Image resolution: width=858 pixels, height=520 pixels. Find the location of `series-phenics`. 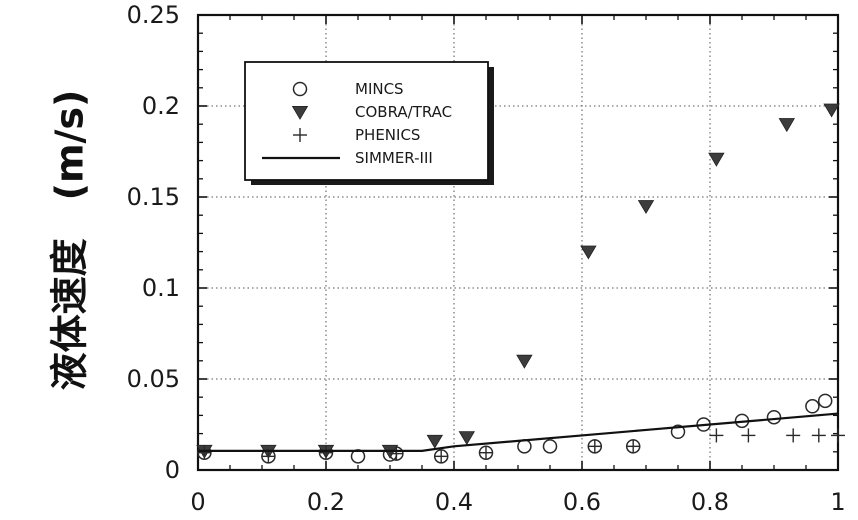

series-phenics is located at coordinates (521, 446).